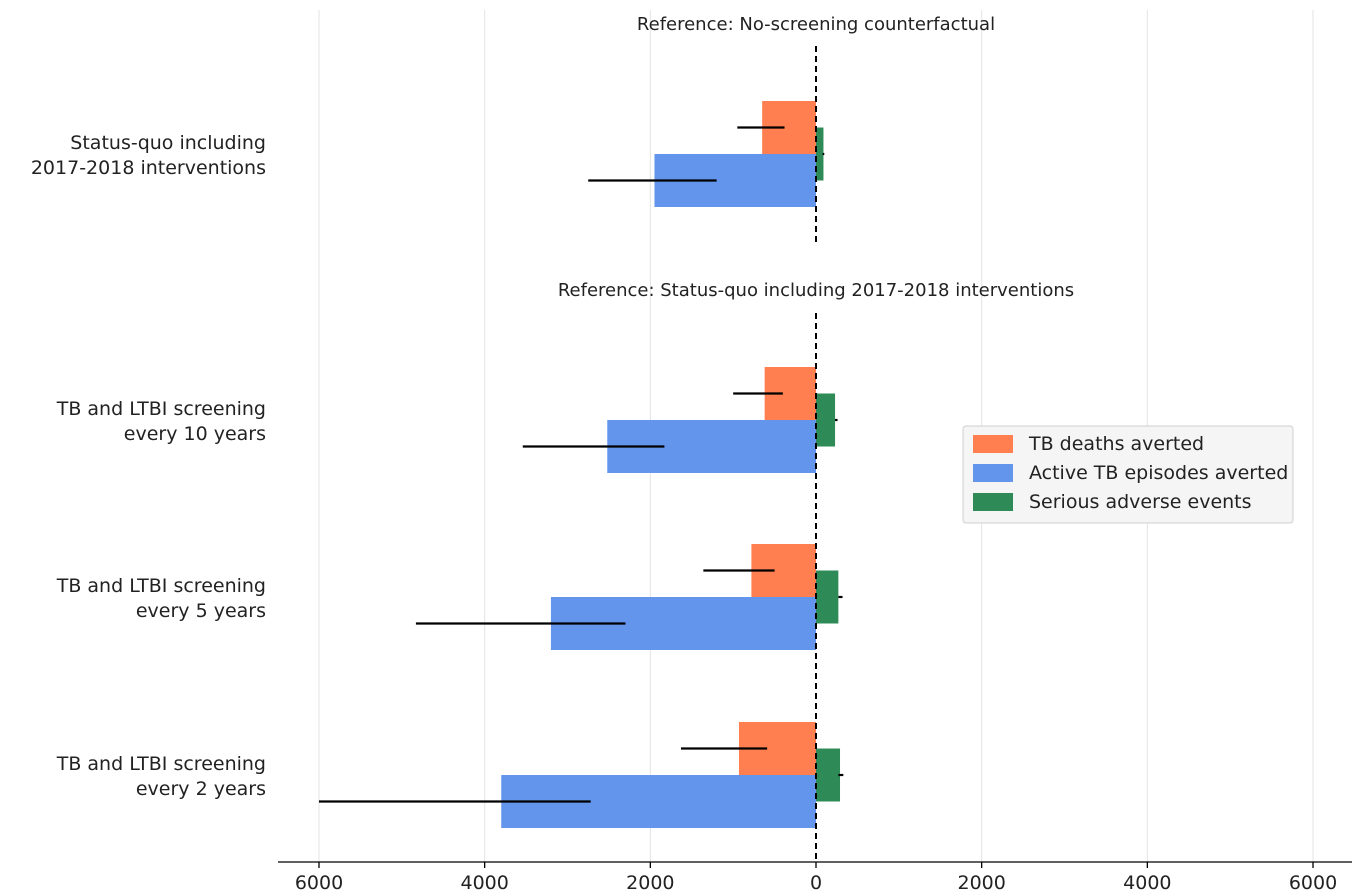  Describe the element at coordinates (201, 611) in the screenshot. I see `category-label: every 5 years` at that location.